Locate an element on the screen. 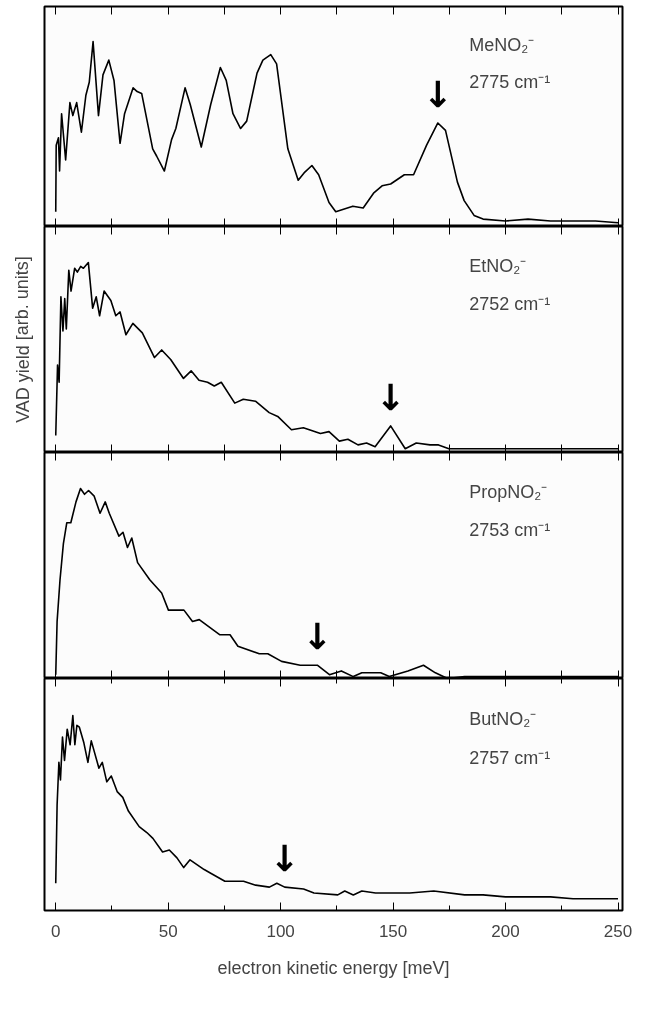  x-tick-label: 50 is located at coordinates (168, 931).